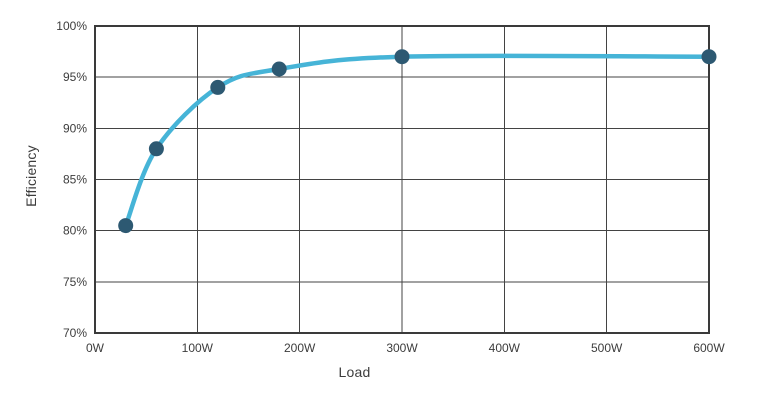 The height and width of the screenshot is (400, 758). Describe the element at coordinates (75, 231) in the screenshot. I see `y-tick-label: 80%` at that location.